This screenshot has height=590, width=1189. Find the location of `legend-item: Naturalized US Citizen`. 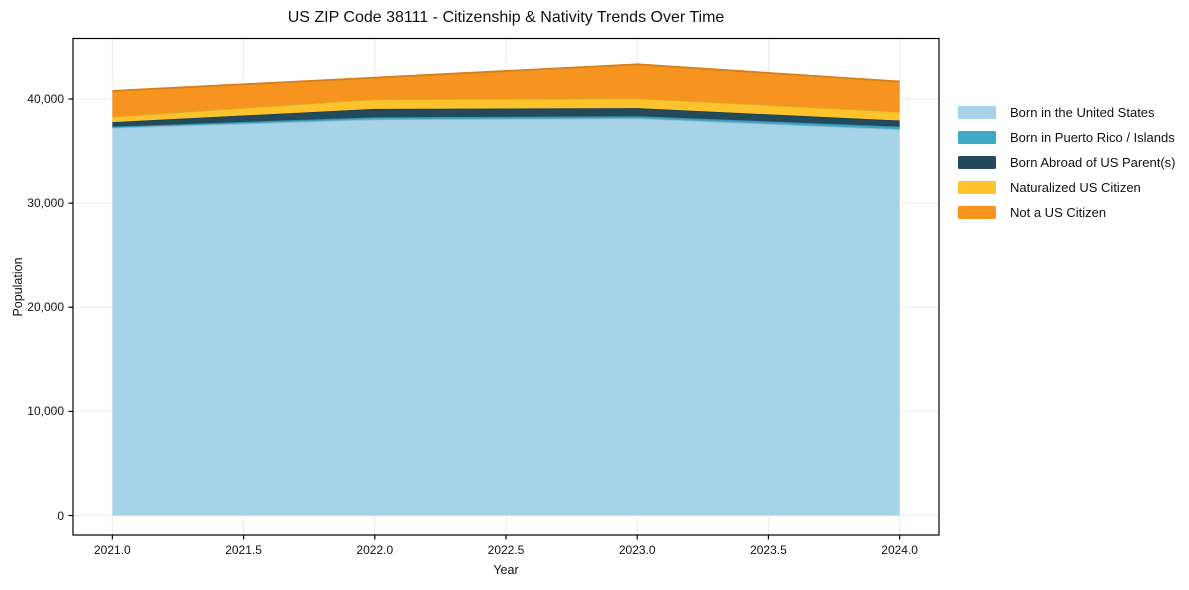

legend-item: Naturalized US Citizen is located at coordinates (1066, 187).